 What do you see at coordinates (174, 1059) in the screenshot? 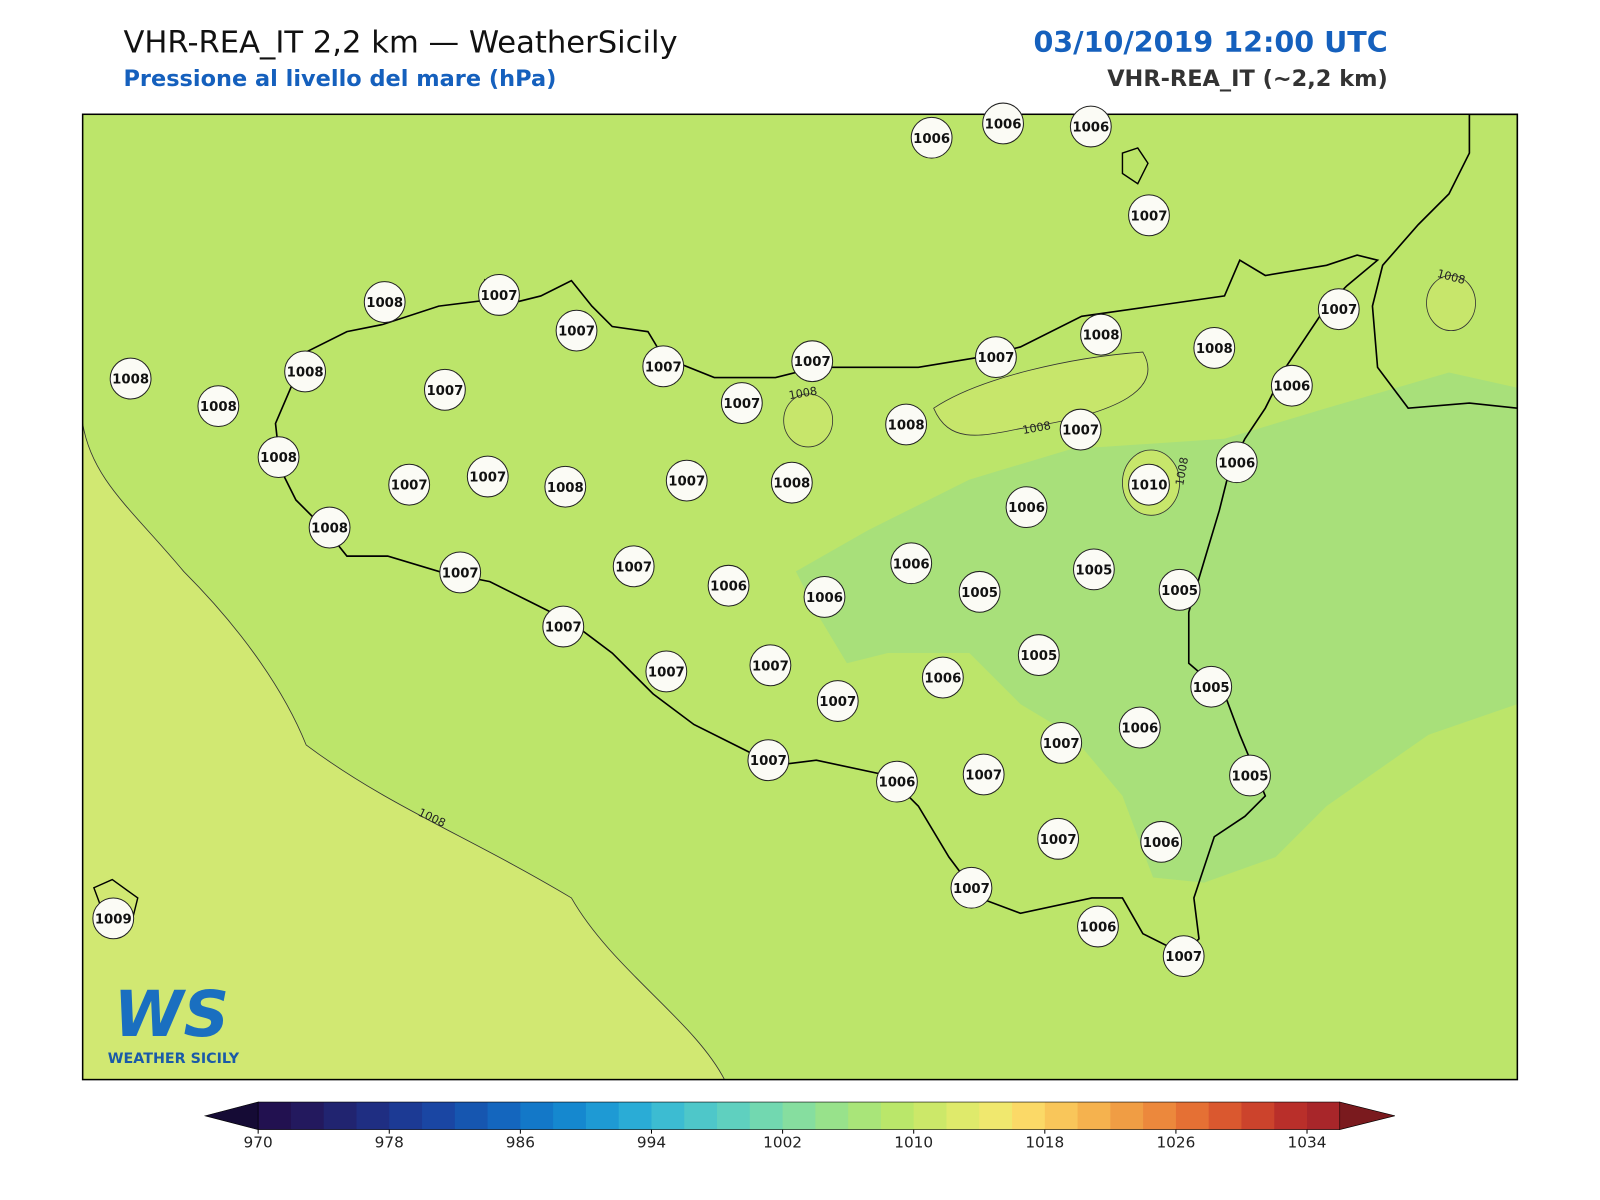
I see `logo-name: WEATHER SICILY` at bounding box center [174, 1059].